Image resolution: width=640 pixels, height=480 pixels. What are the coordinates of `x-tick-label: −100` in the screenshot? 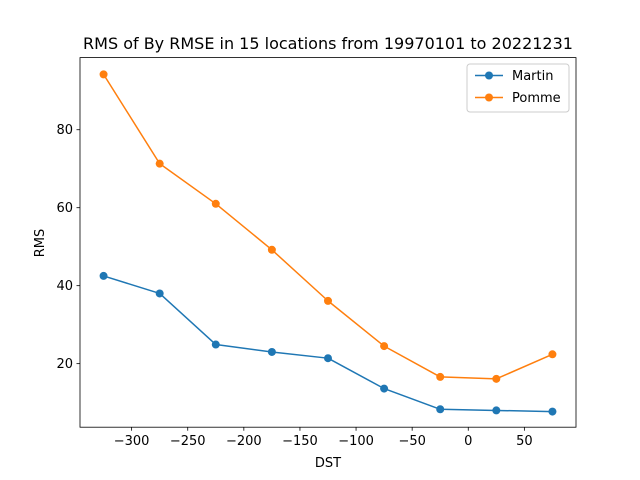 It's located at (356, 441).